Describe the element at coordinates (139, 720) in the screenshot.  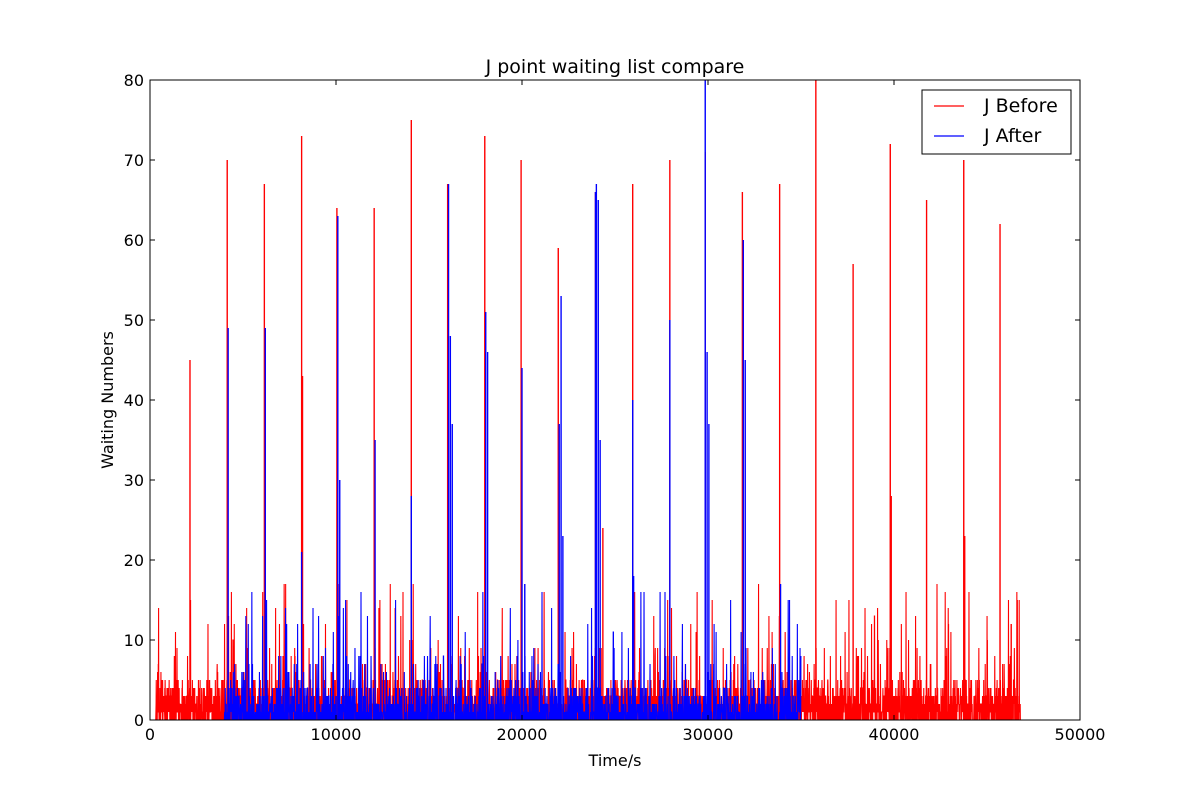
I see `y-tick-label: 0` at that location.